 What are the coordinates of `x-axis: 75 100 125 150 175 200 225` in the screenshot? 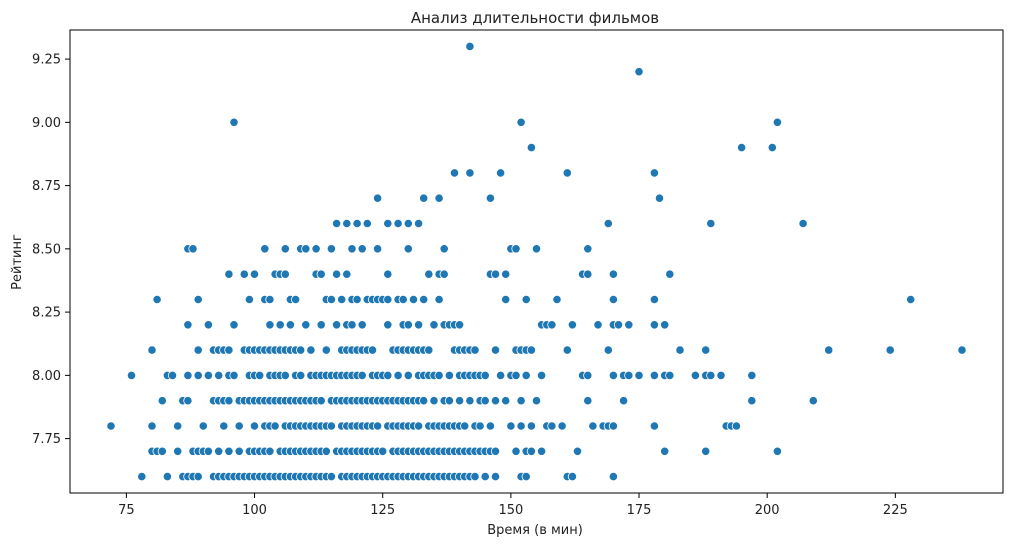 It's located at (513, 505).